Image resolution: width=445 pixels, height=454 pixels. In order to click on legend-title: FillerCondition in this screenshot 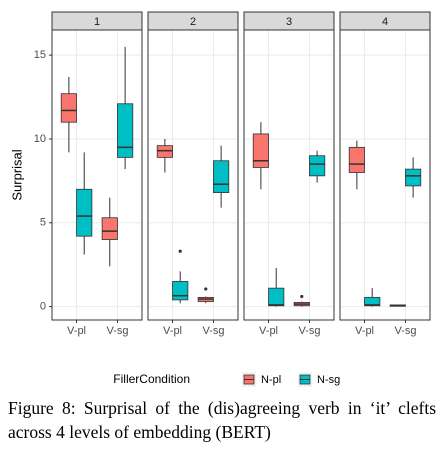, I will do `click(151, 379)`.